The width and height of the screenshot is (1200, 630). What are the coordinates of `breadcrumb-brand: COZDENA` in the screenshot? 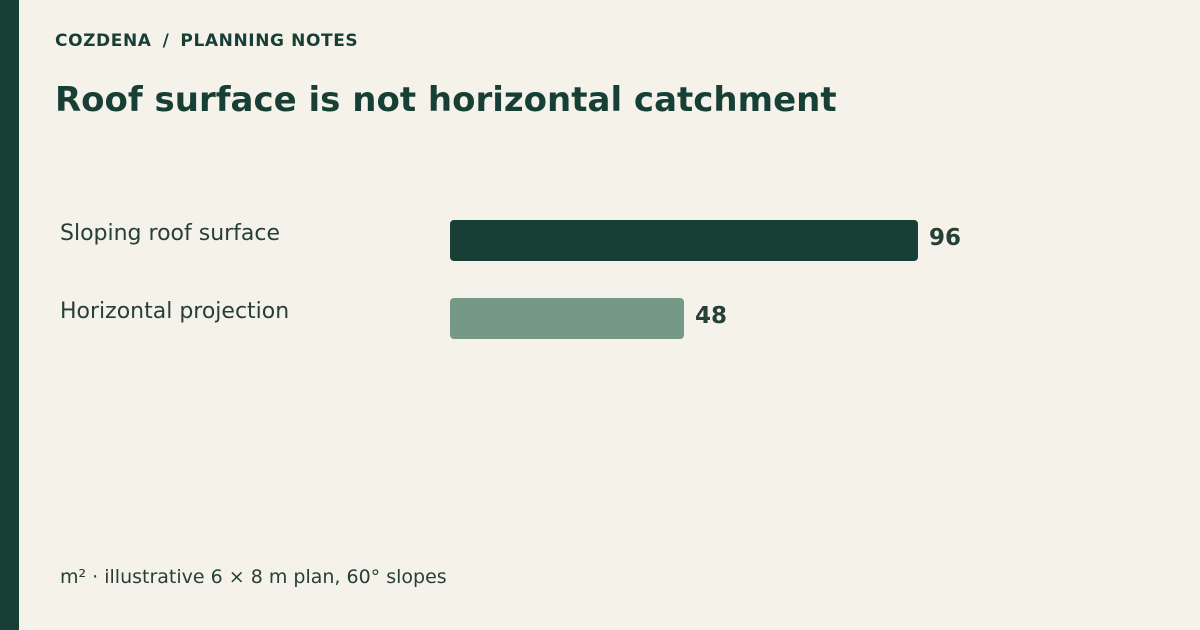 It's located at (103, 41).